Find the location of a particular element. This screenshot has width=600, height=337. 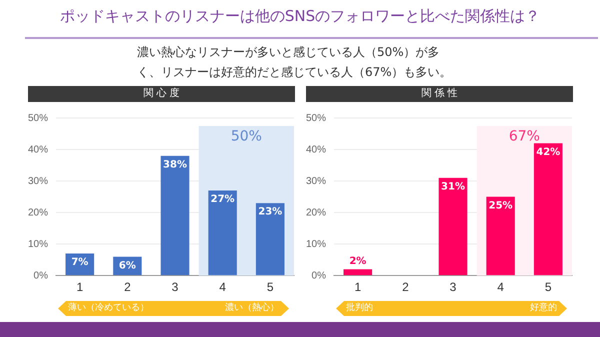

data-label: 2% is located at coordinates (357, 261).